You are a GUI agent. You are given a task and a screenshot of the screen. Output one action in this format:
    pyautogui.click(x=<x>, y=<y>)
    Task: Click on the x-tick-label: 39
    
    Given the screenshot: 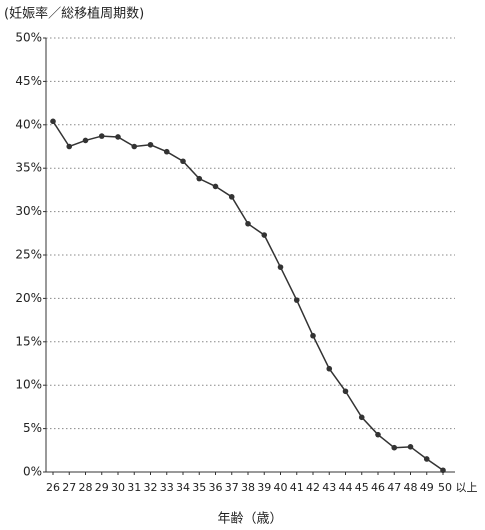 What is the action you would take?
    pyautogui.click(x=264, y=487)
    